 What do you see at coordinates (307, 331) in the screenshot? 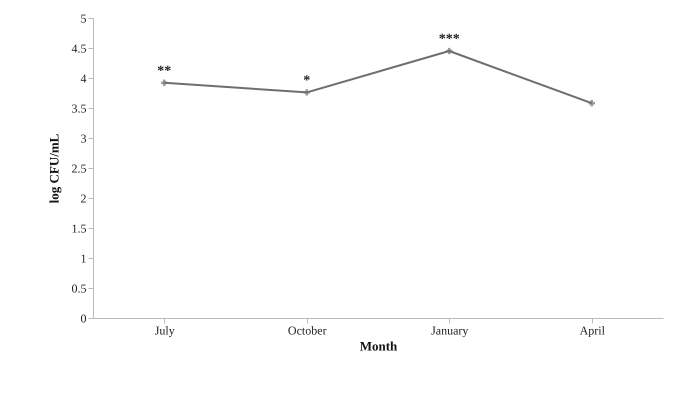
I see `x-tick-label: October` at bounding box center [307, 331].